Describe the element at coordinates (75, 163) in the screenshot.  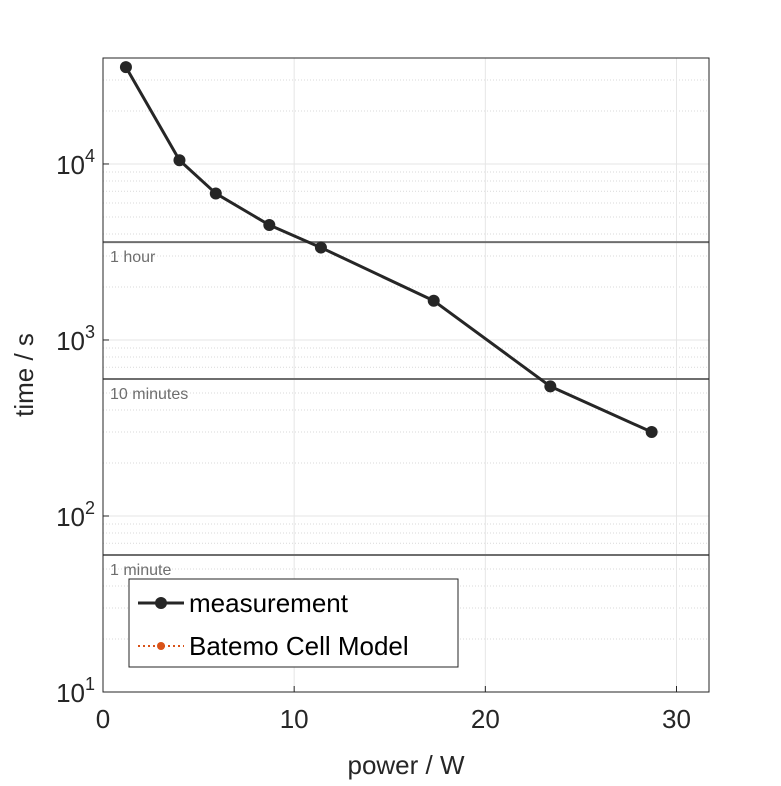
I see `y-tick-label: 10⁴` at that location.